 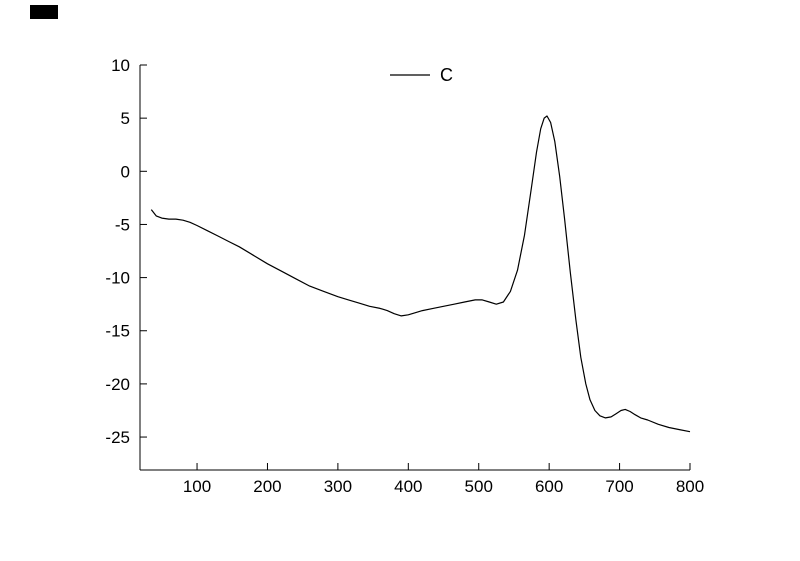 What do you see at coordinates (619, 486) in the screenshot?
I see `x-tick-label: 700` at bounding box center [619, 486].